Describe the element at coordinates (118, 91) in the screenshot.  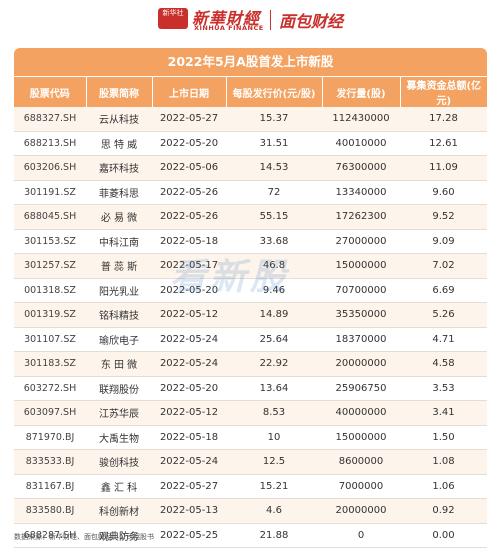
I see `col-header-name: 股票简称` at that location.